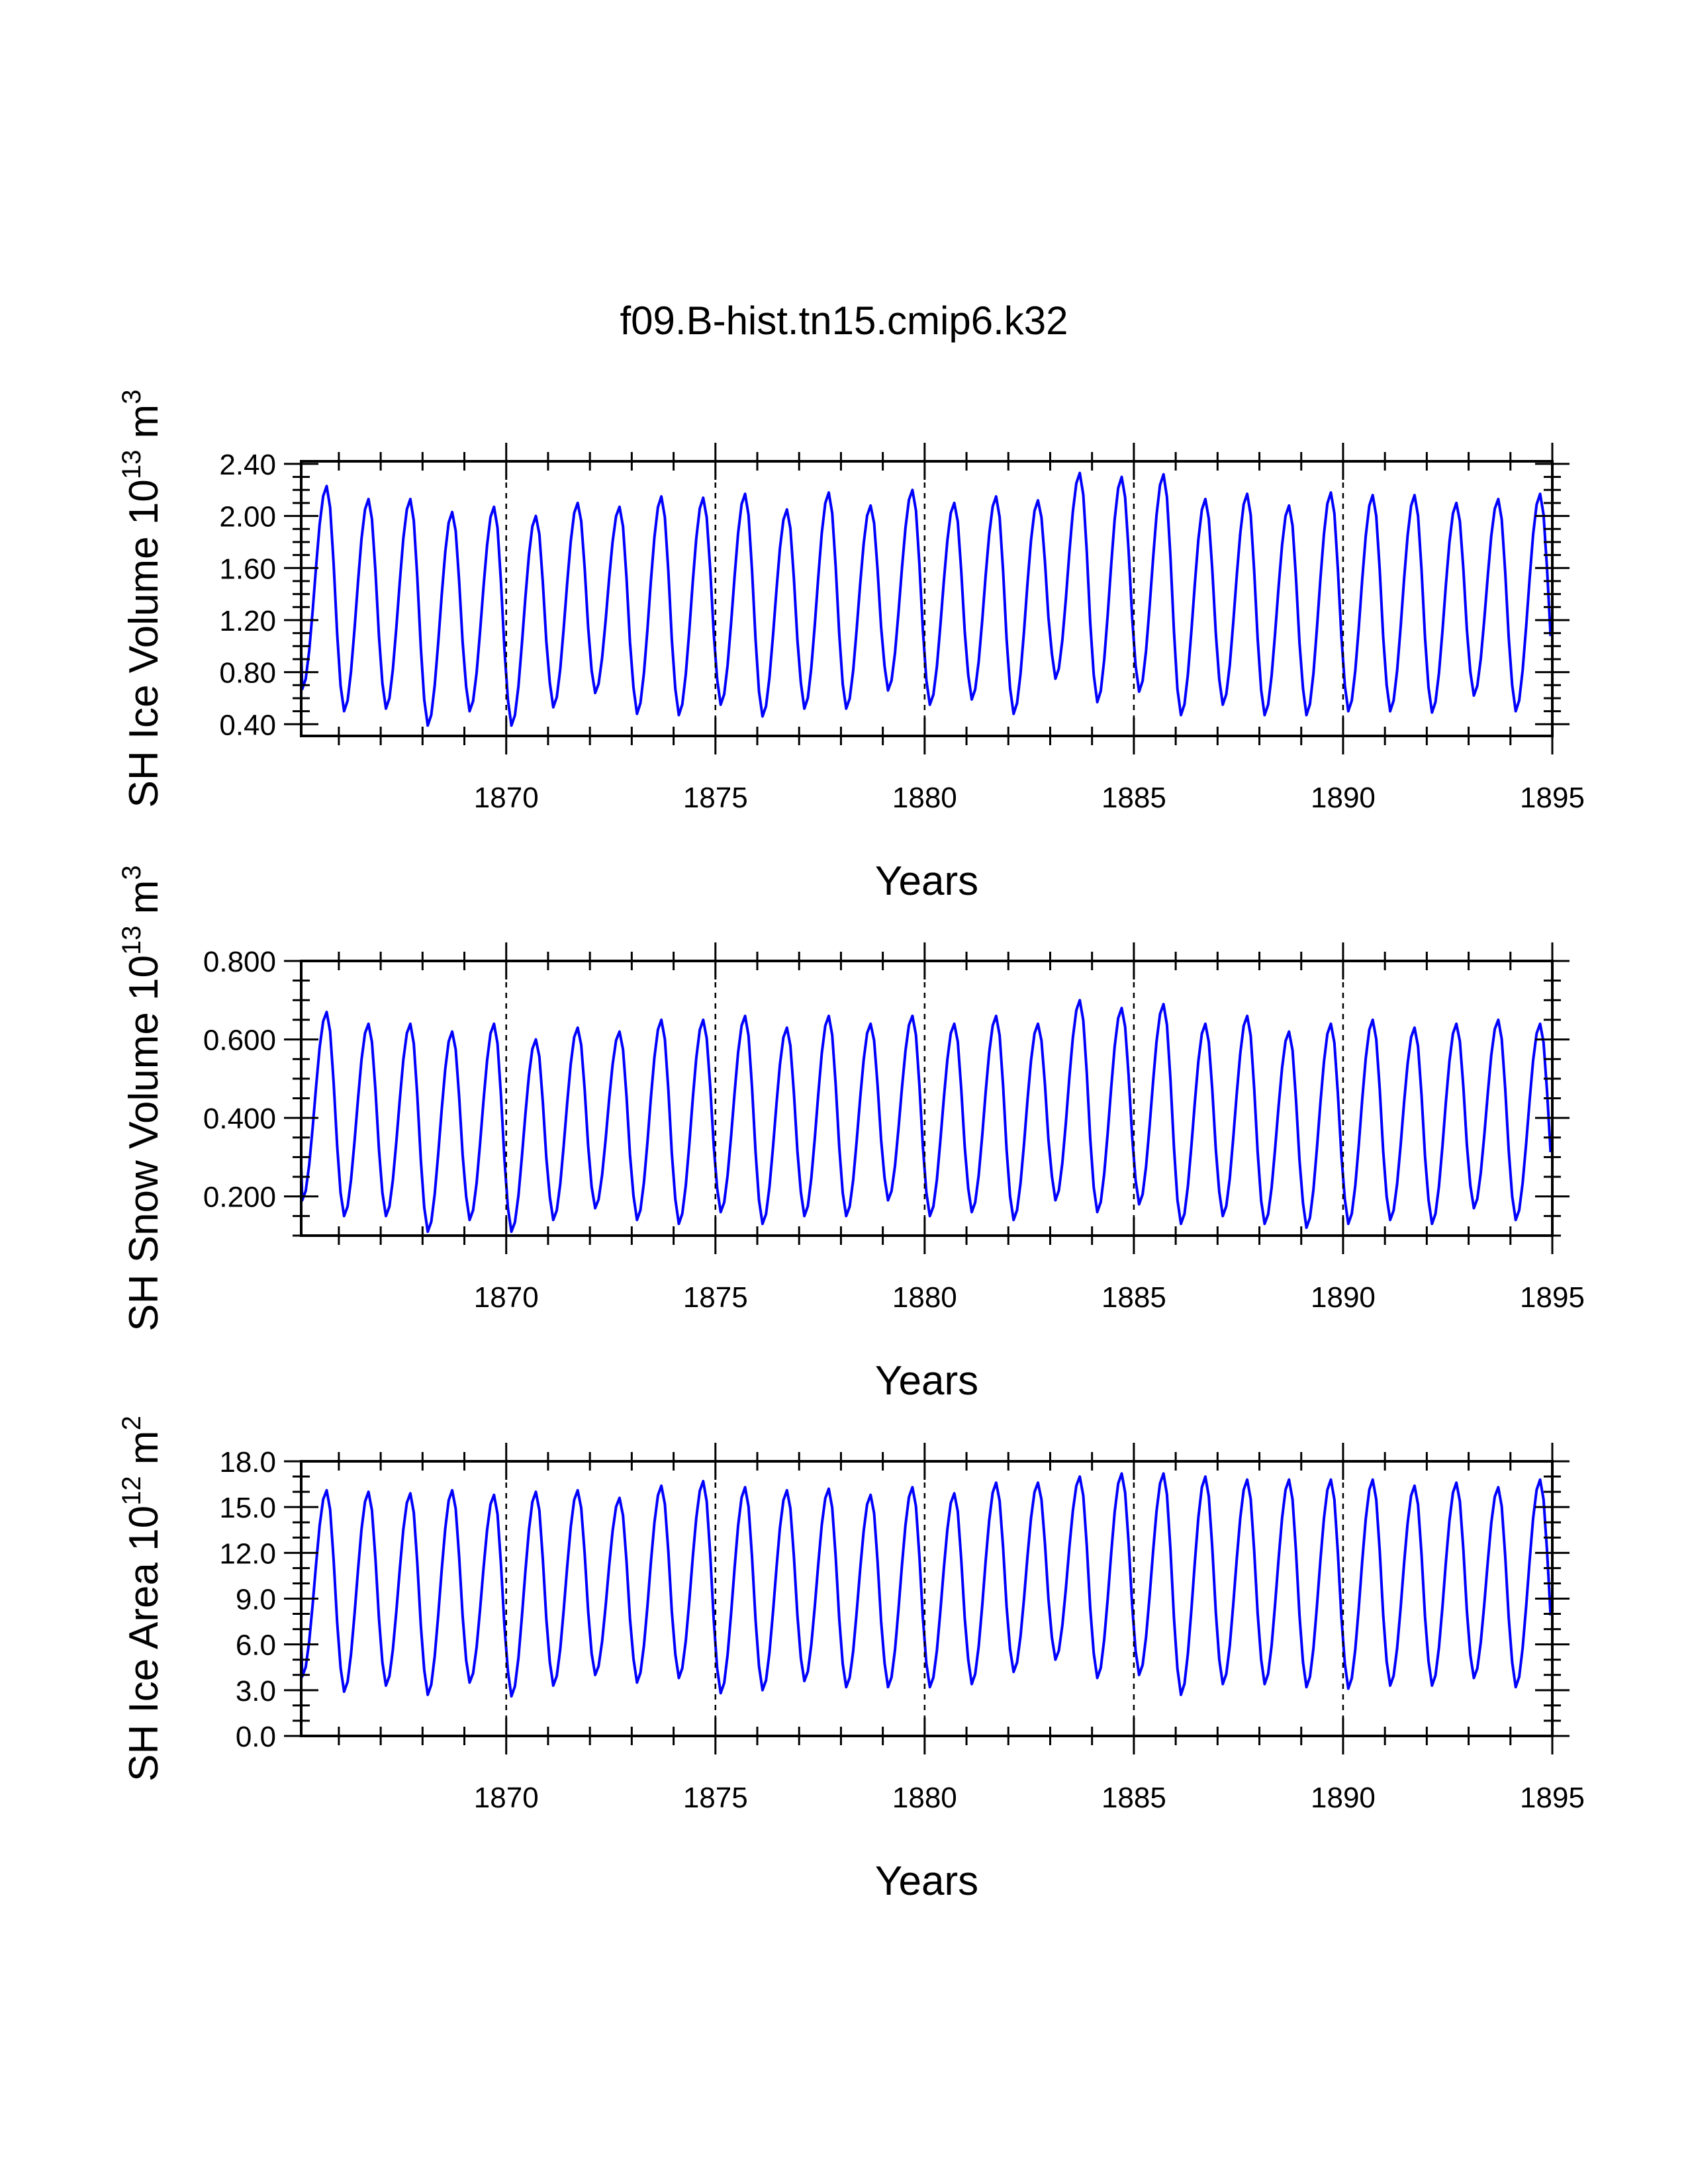 Image resolution: width=1688 pixels, height=2184 pixels. I want to click on y-tick-label: 9.0, so click(256, 1600).